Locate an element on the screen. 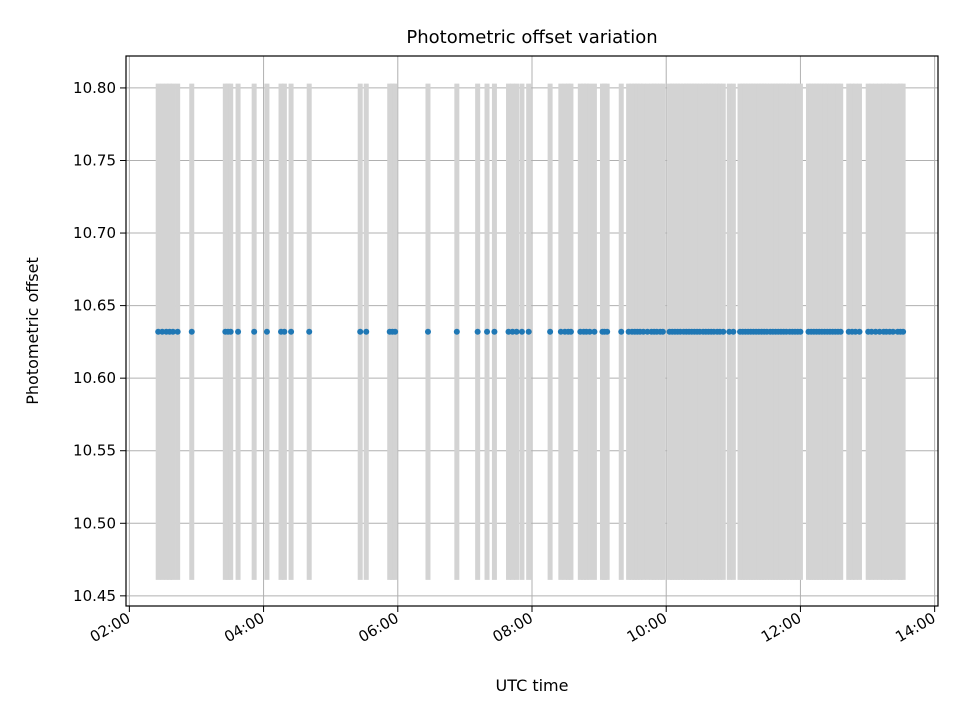  y-tick-label: 10.75 is located at coordinates (94, 160).